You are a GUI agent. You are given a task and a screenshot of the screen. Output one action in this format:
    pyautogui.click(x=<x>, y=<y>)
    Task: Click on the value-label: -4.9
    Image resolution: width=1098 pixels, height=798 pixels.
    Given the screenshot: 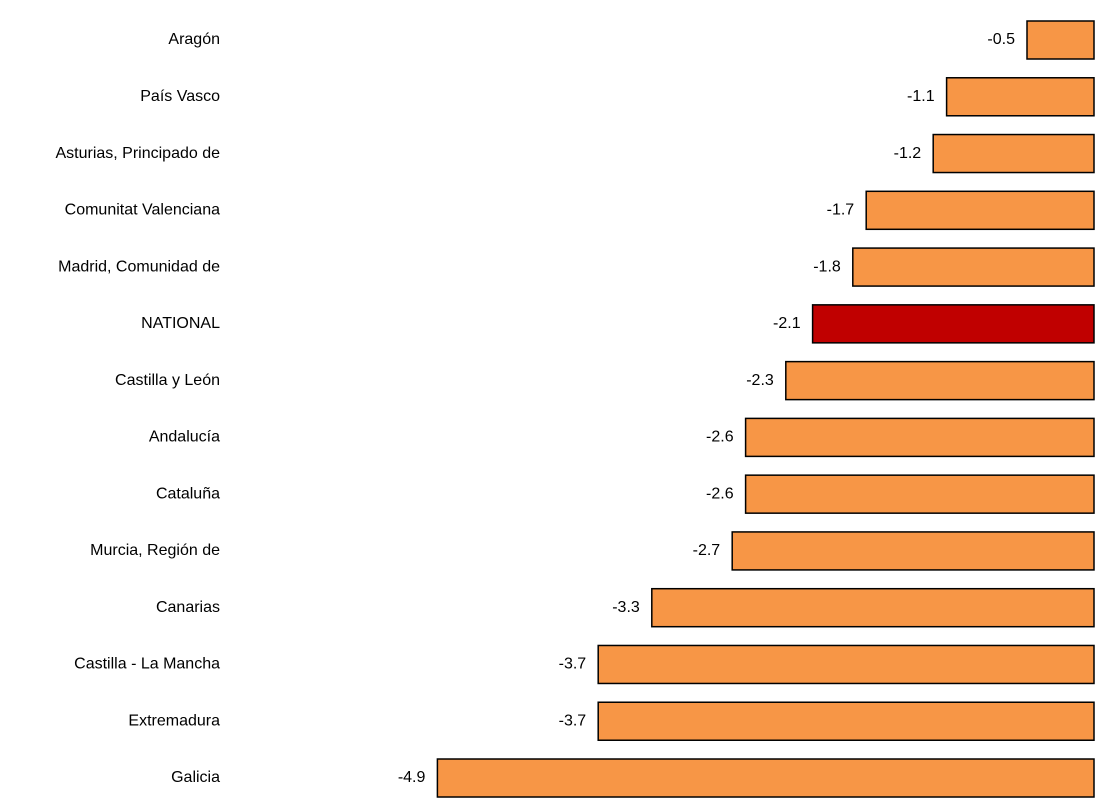 What is the action you would take?
    pyautogui.click(x=412, y=777)
    